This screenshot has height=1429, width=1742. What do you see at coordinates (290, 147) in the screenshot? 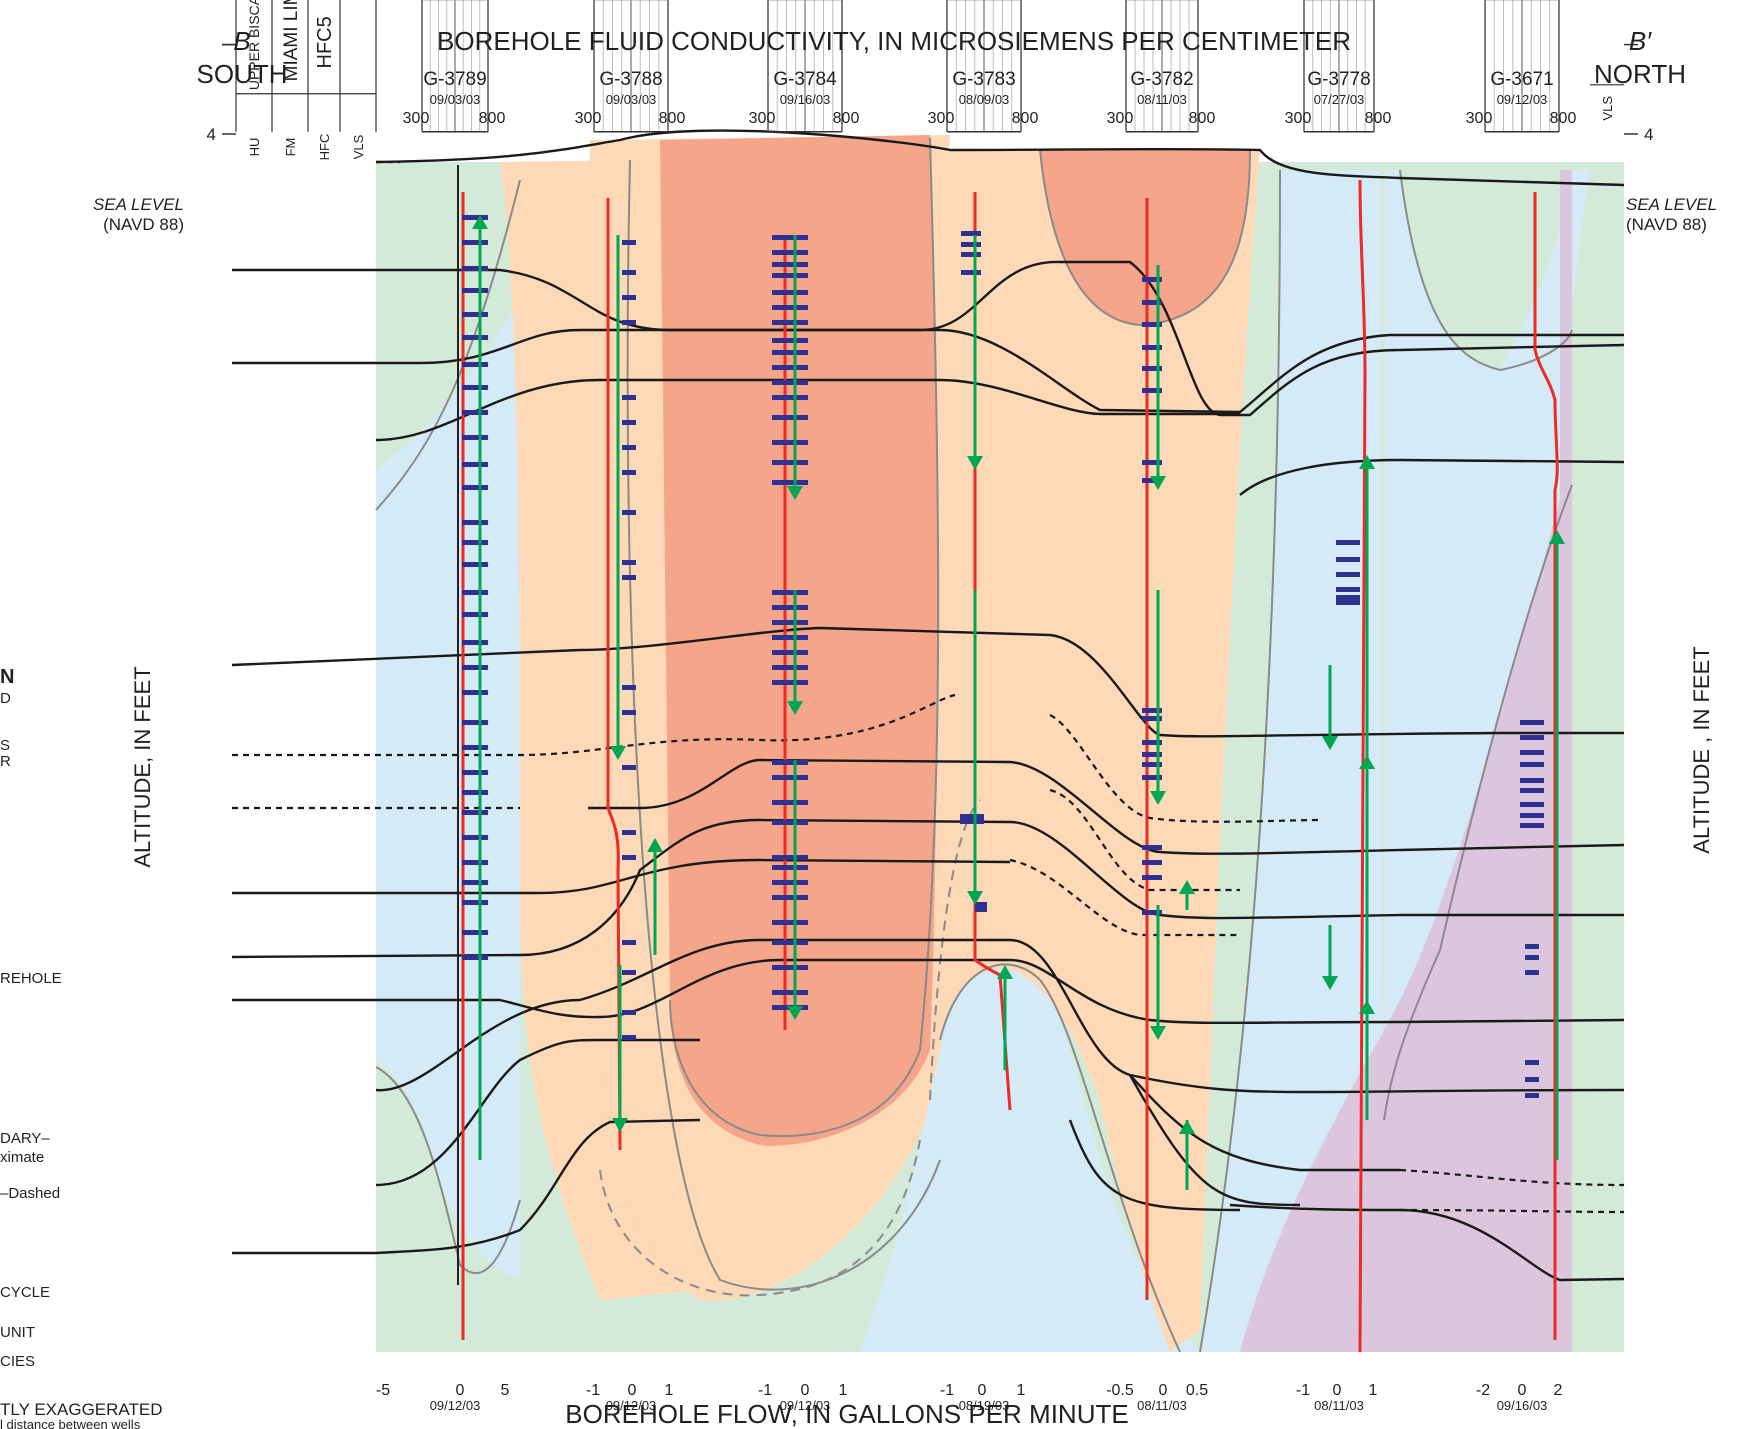
I see `strat-col-header: FM` at bounding box center [290, 147].